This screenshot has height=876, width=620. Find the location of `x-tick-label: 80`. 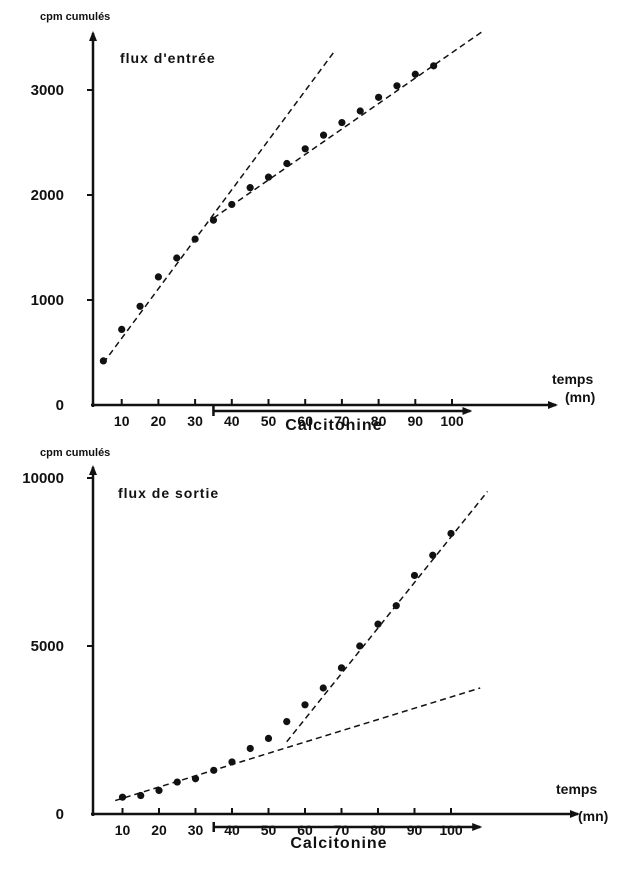

x-tick-label: 80 is located at coordinates (379, 421).